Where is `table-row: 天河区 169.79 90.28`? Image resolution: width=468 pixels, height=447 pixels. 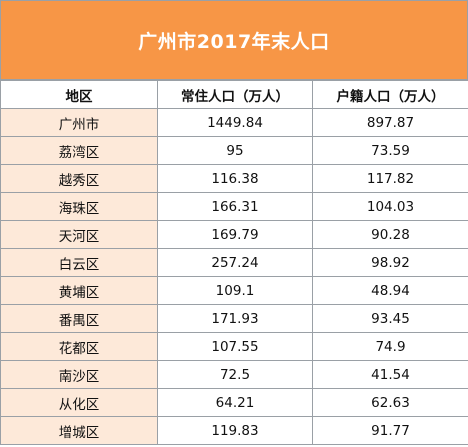 table-row: 天河区 169.79 90.28 is located at coordinates (234, 234).